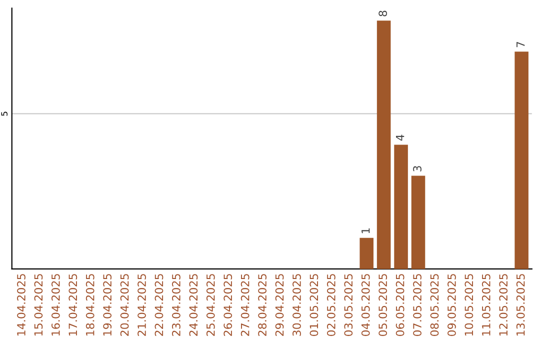 The width and height of the screenshot is (540, 340). I want to click on x-tick-label: 19.04.2025, so click(107, 305).